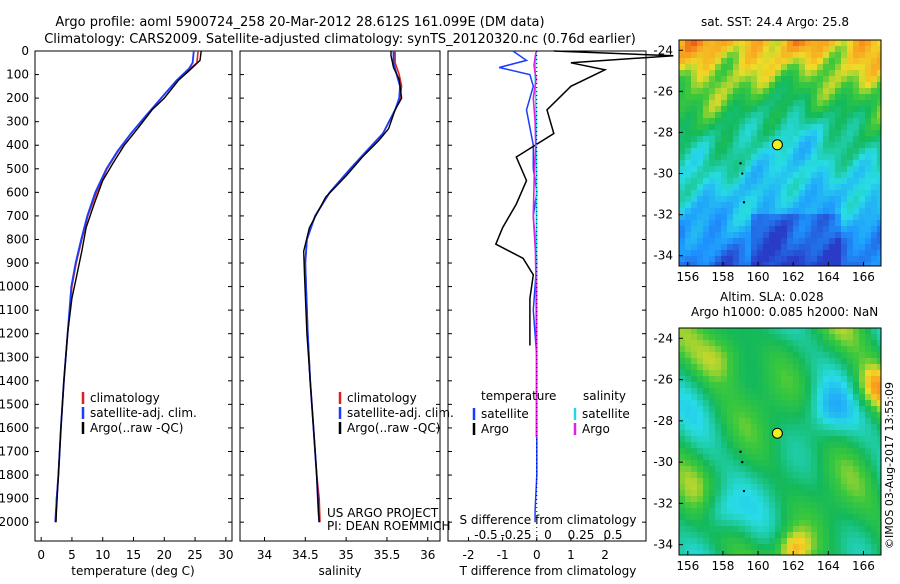  Describe the element at coordinates (14, 404) in the screenshot. I see `temperature-ytick-label: 1500` at that location.